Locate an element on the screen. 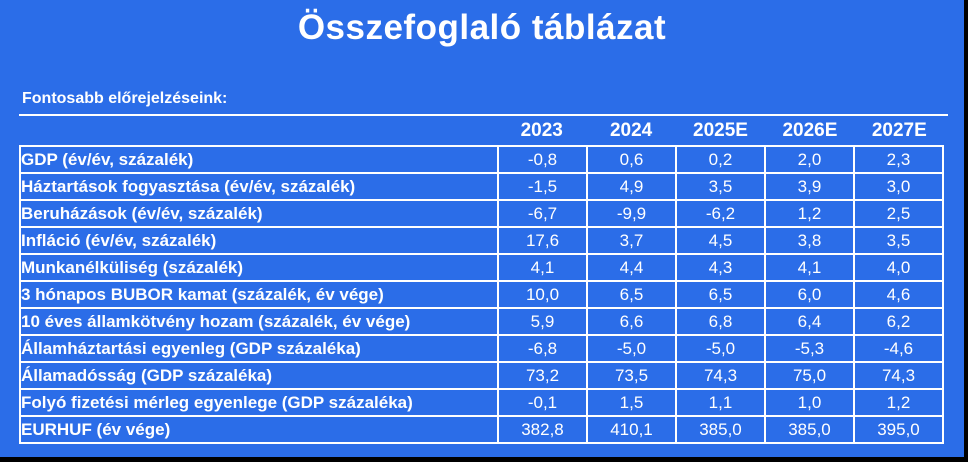  value-cell: 6,6 is located at coordinates (631, 321).